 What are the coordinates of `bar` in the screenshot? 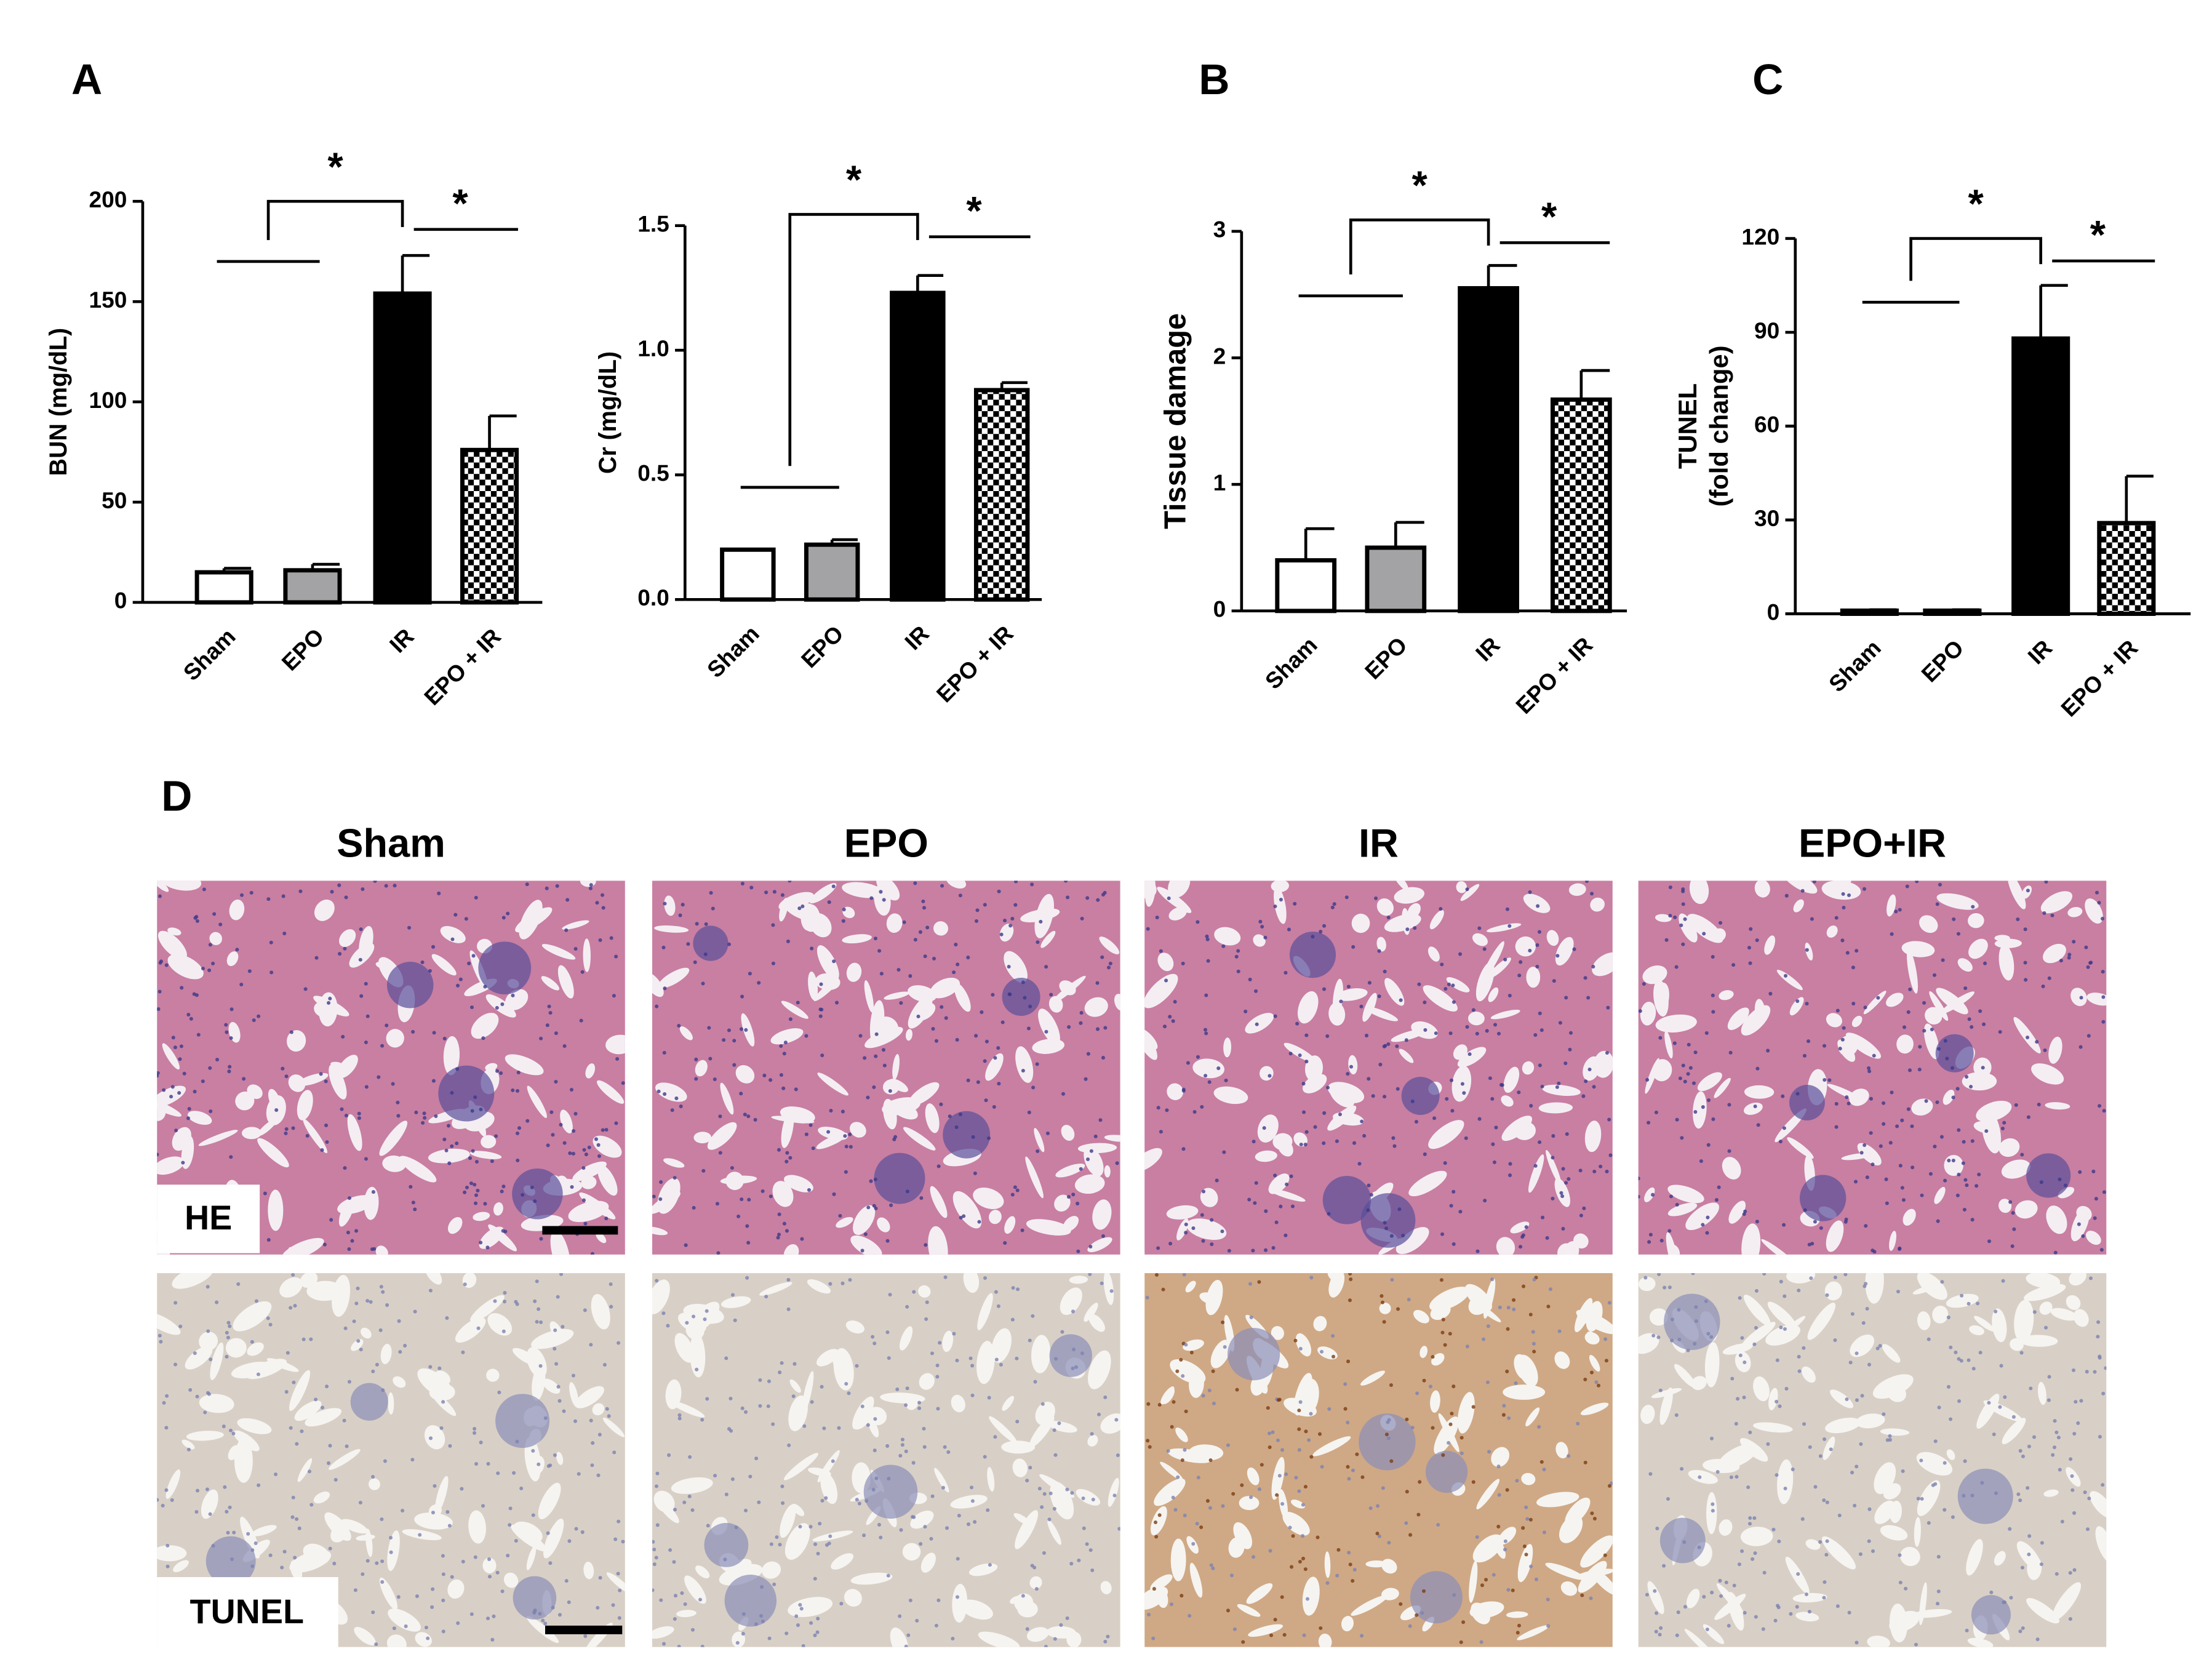 It's located at (403, 448).